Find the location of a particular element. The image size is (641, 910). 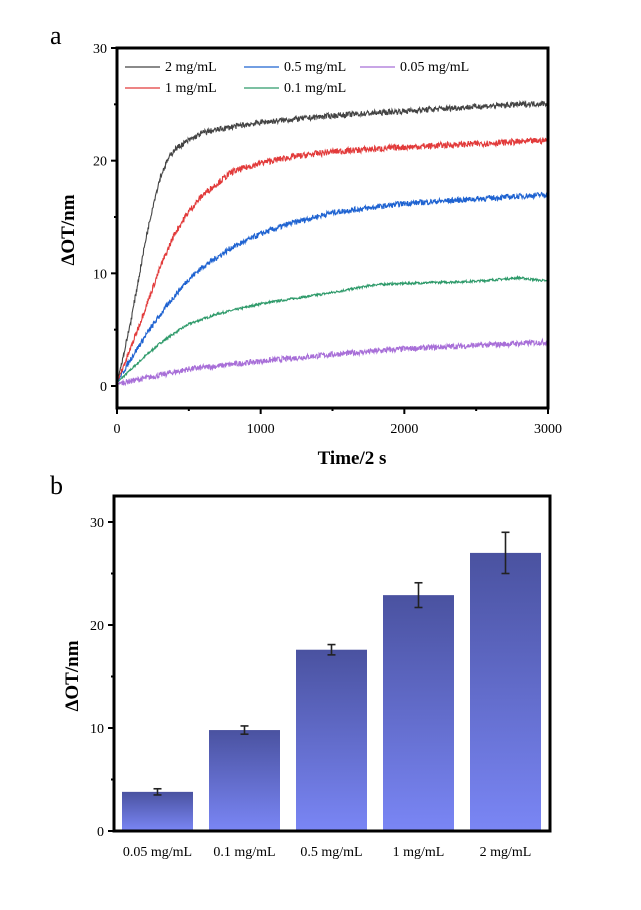

x-category-label: 0.5 mg/mL is located at coordinates (331, 852).